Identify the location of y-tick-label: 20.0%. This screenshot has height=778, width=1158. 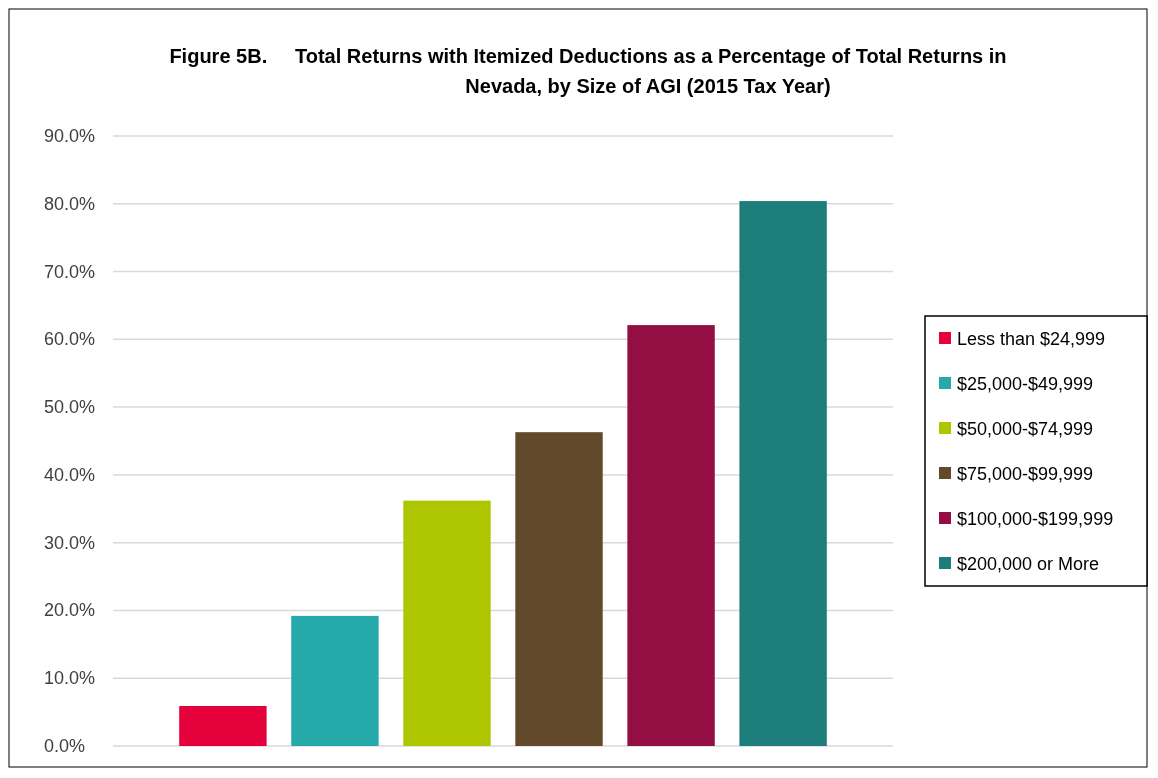
(70, 610).